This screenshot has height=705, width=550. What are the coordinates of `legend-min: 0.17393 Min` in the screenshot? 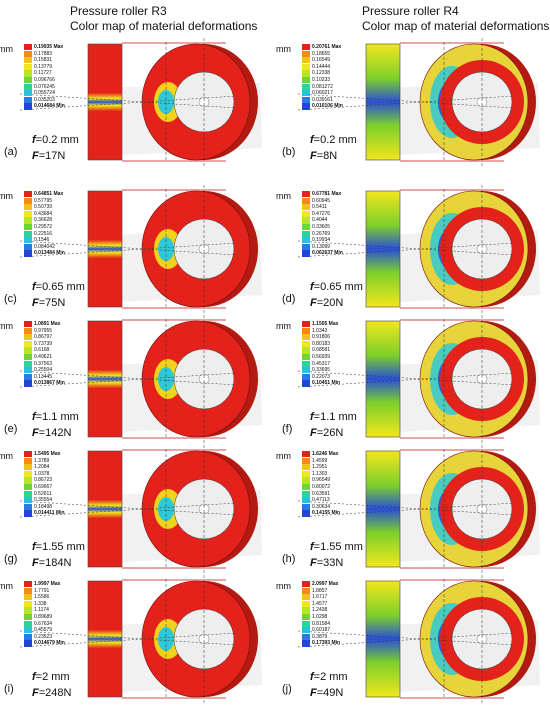 It's located at (326, 643).